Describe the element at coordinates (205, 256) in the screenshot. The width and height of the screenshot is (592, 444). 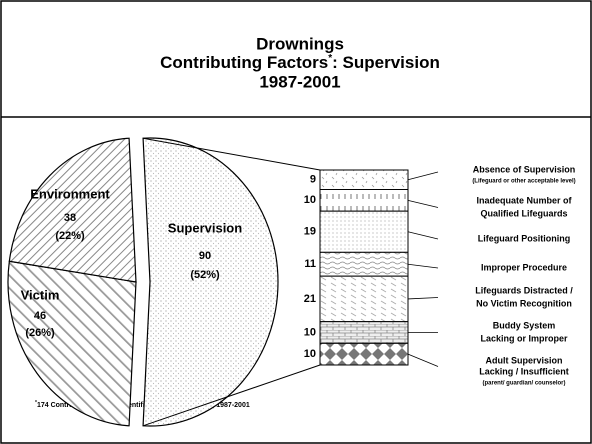
I see `slice-value: 90` at that location.